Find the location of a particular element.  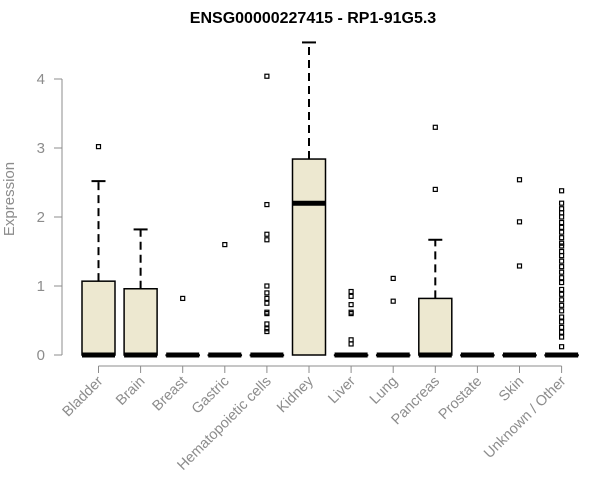

box-hematopoietic-cells is located at coordinates (267, 215).